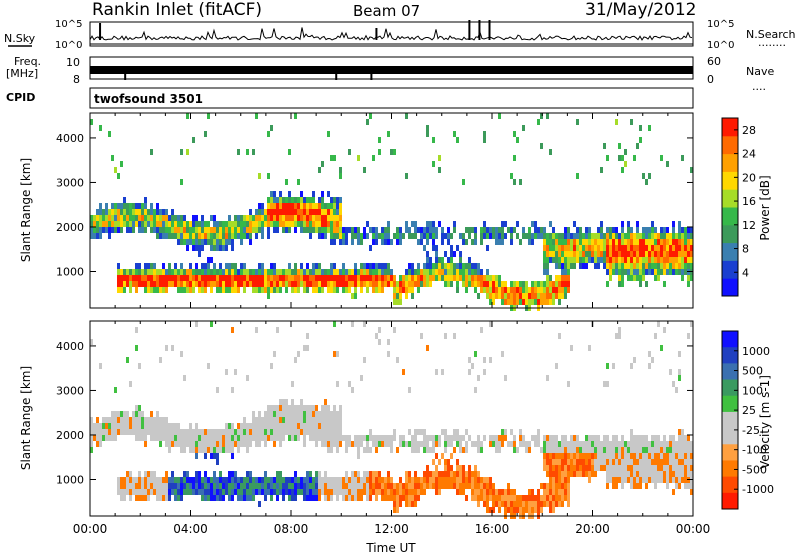  I want to click on x-tick-label: 20:00, so click(592, 529).